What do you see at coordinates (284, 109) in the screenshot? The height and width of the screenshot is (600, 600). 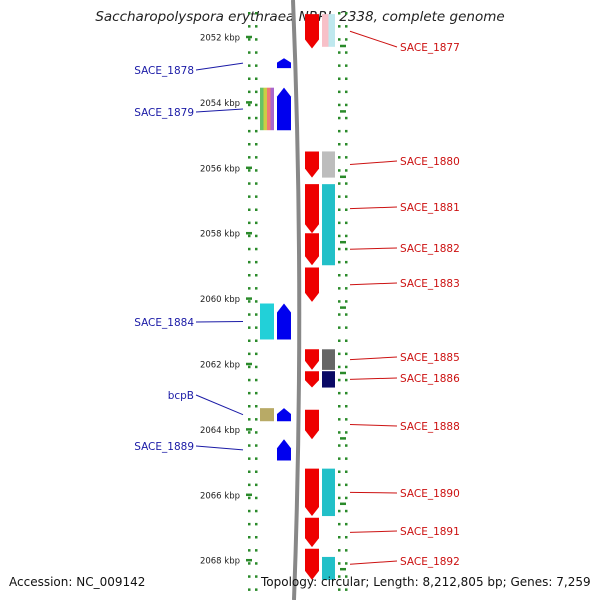 I see `gene-arrow-reverse` at bounding box center [284, 109].